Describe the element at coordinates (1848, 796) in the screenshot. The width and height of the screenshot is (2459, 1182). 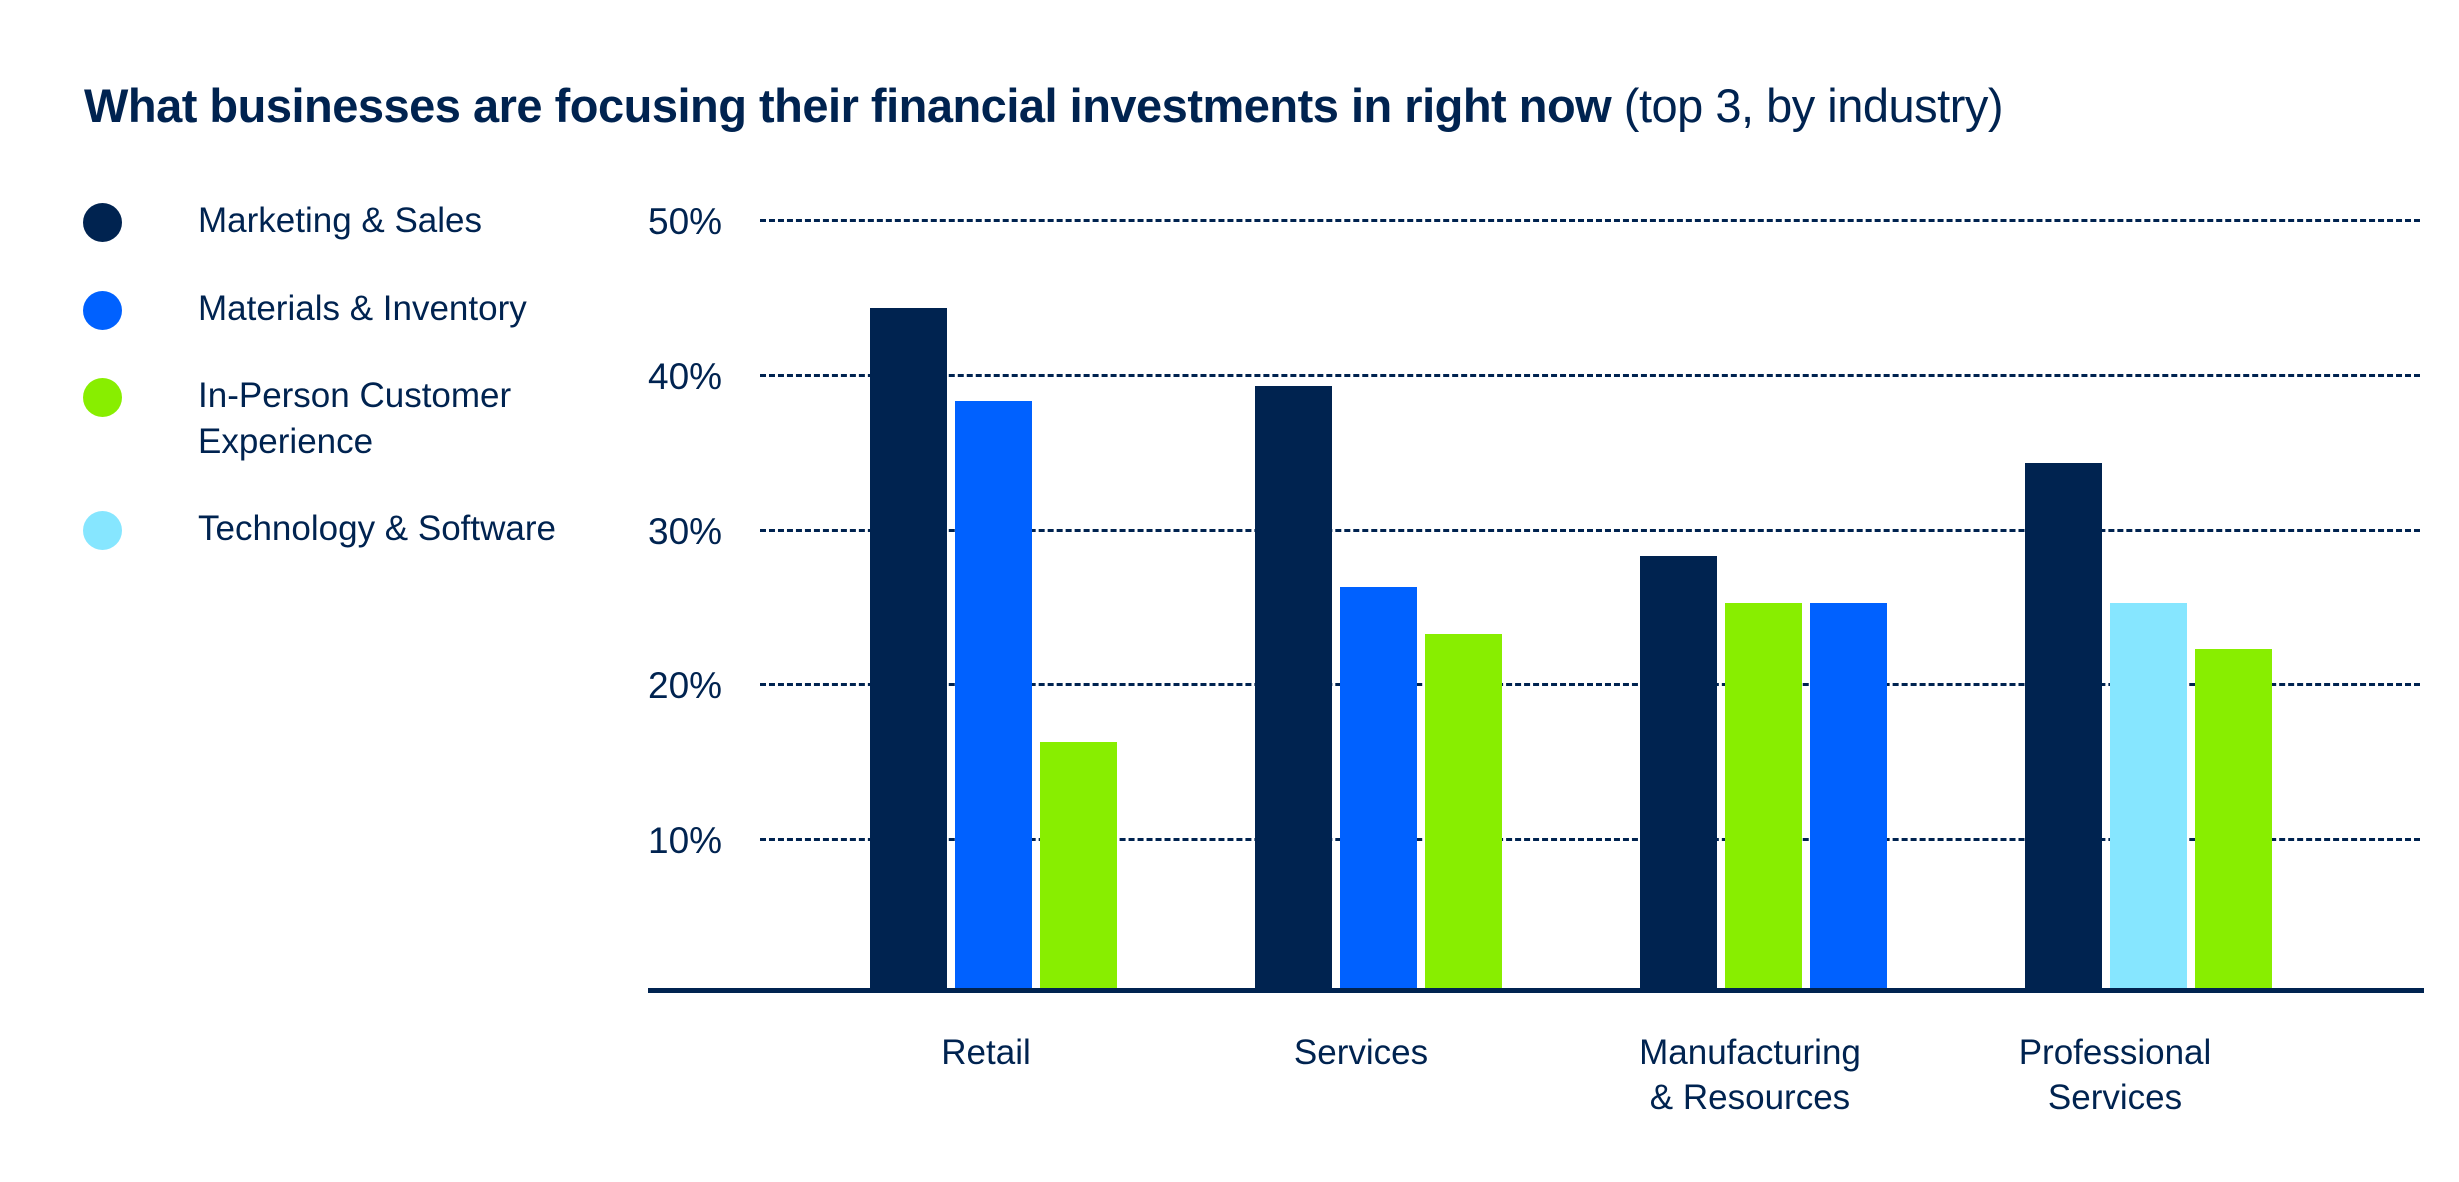
I see `bar-manufacturing-resources-materials-inventory` at that location.